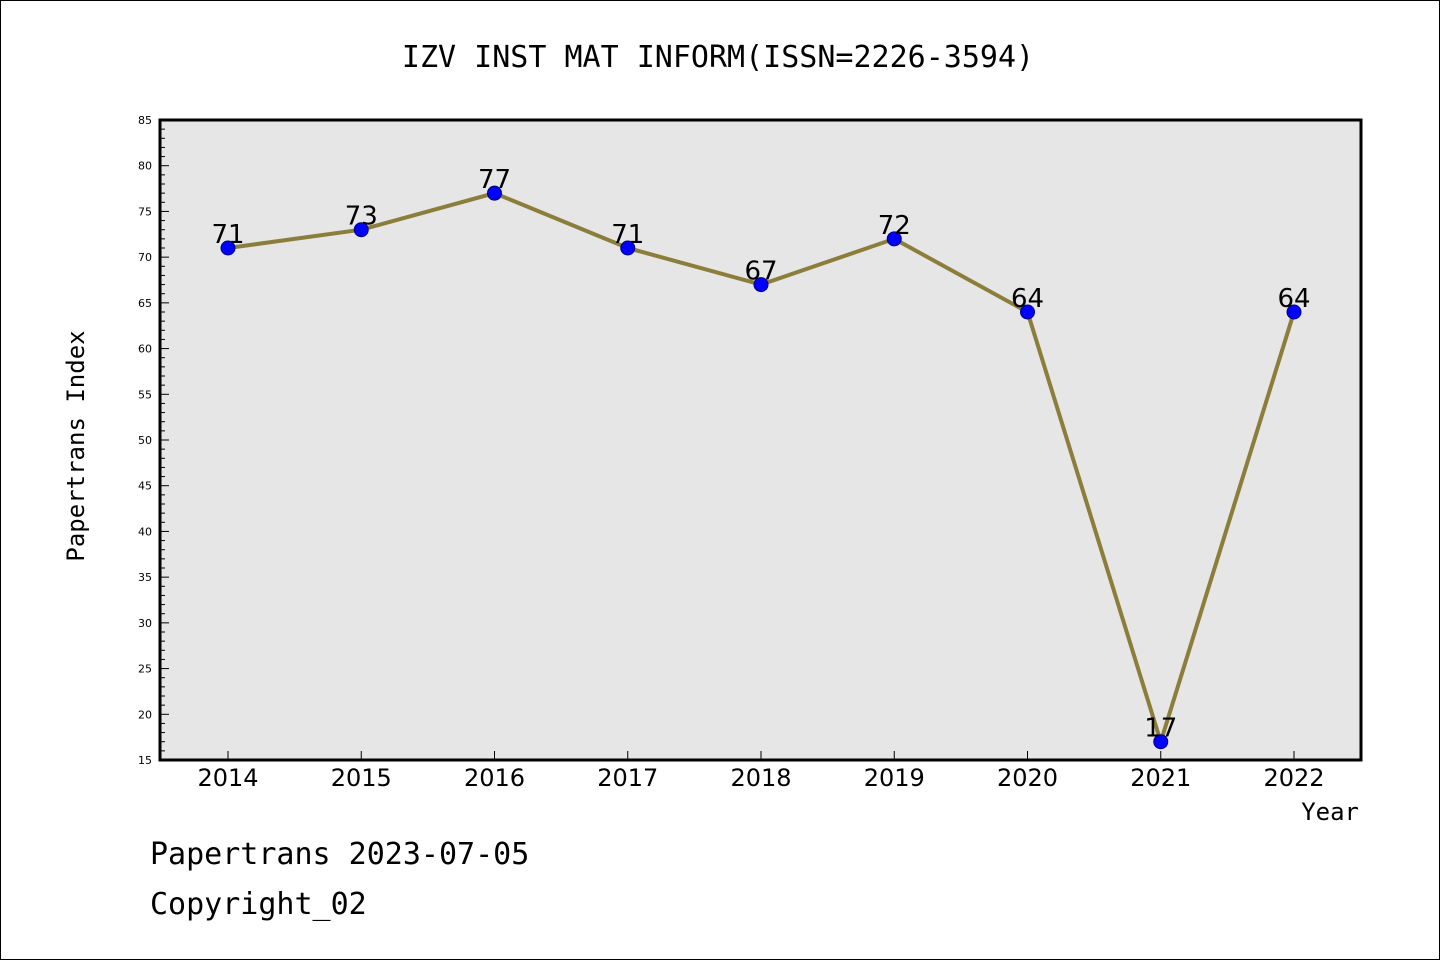 This screenshot has width=1440, height=960. What do you see at coordinates (494, 778) in the screenshot?
I see `x-tick-label: 2016` at bounding box center [494, 778].